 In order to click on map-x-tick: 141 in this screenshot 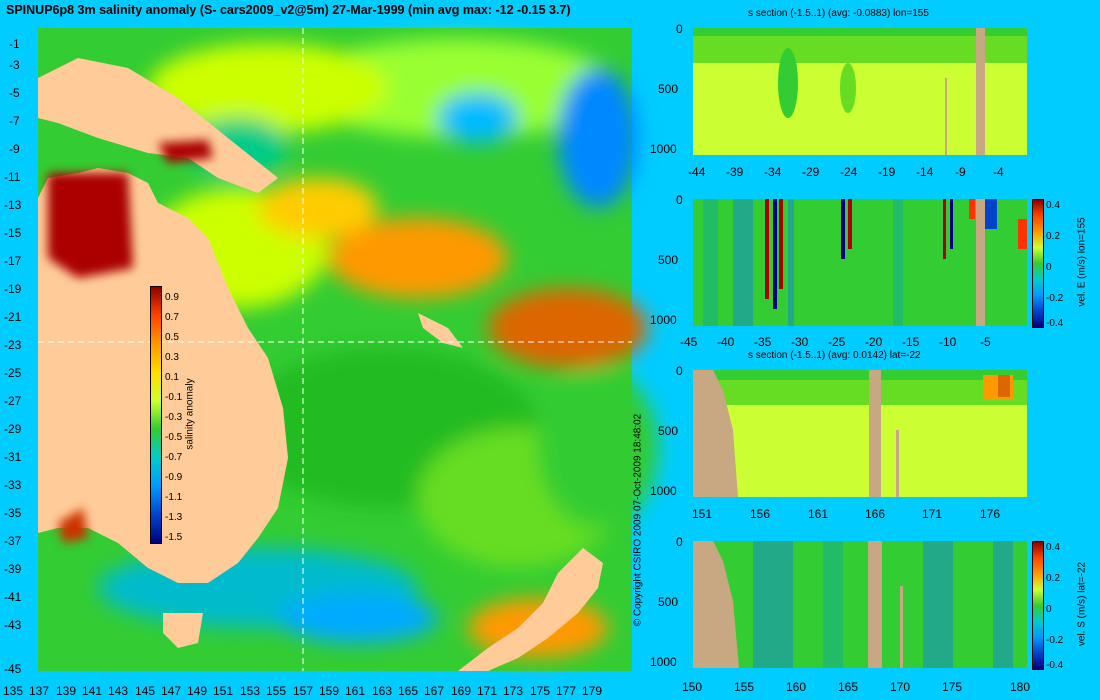, I will do `click(92, 691)`.